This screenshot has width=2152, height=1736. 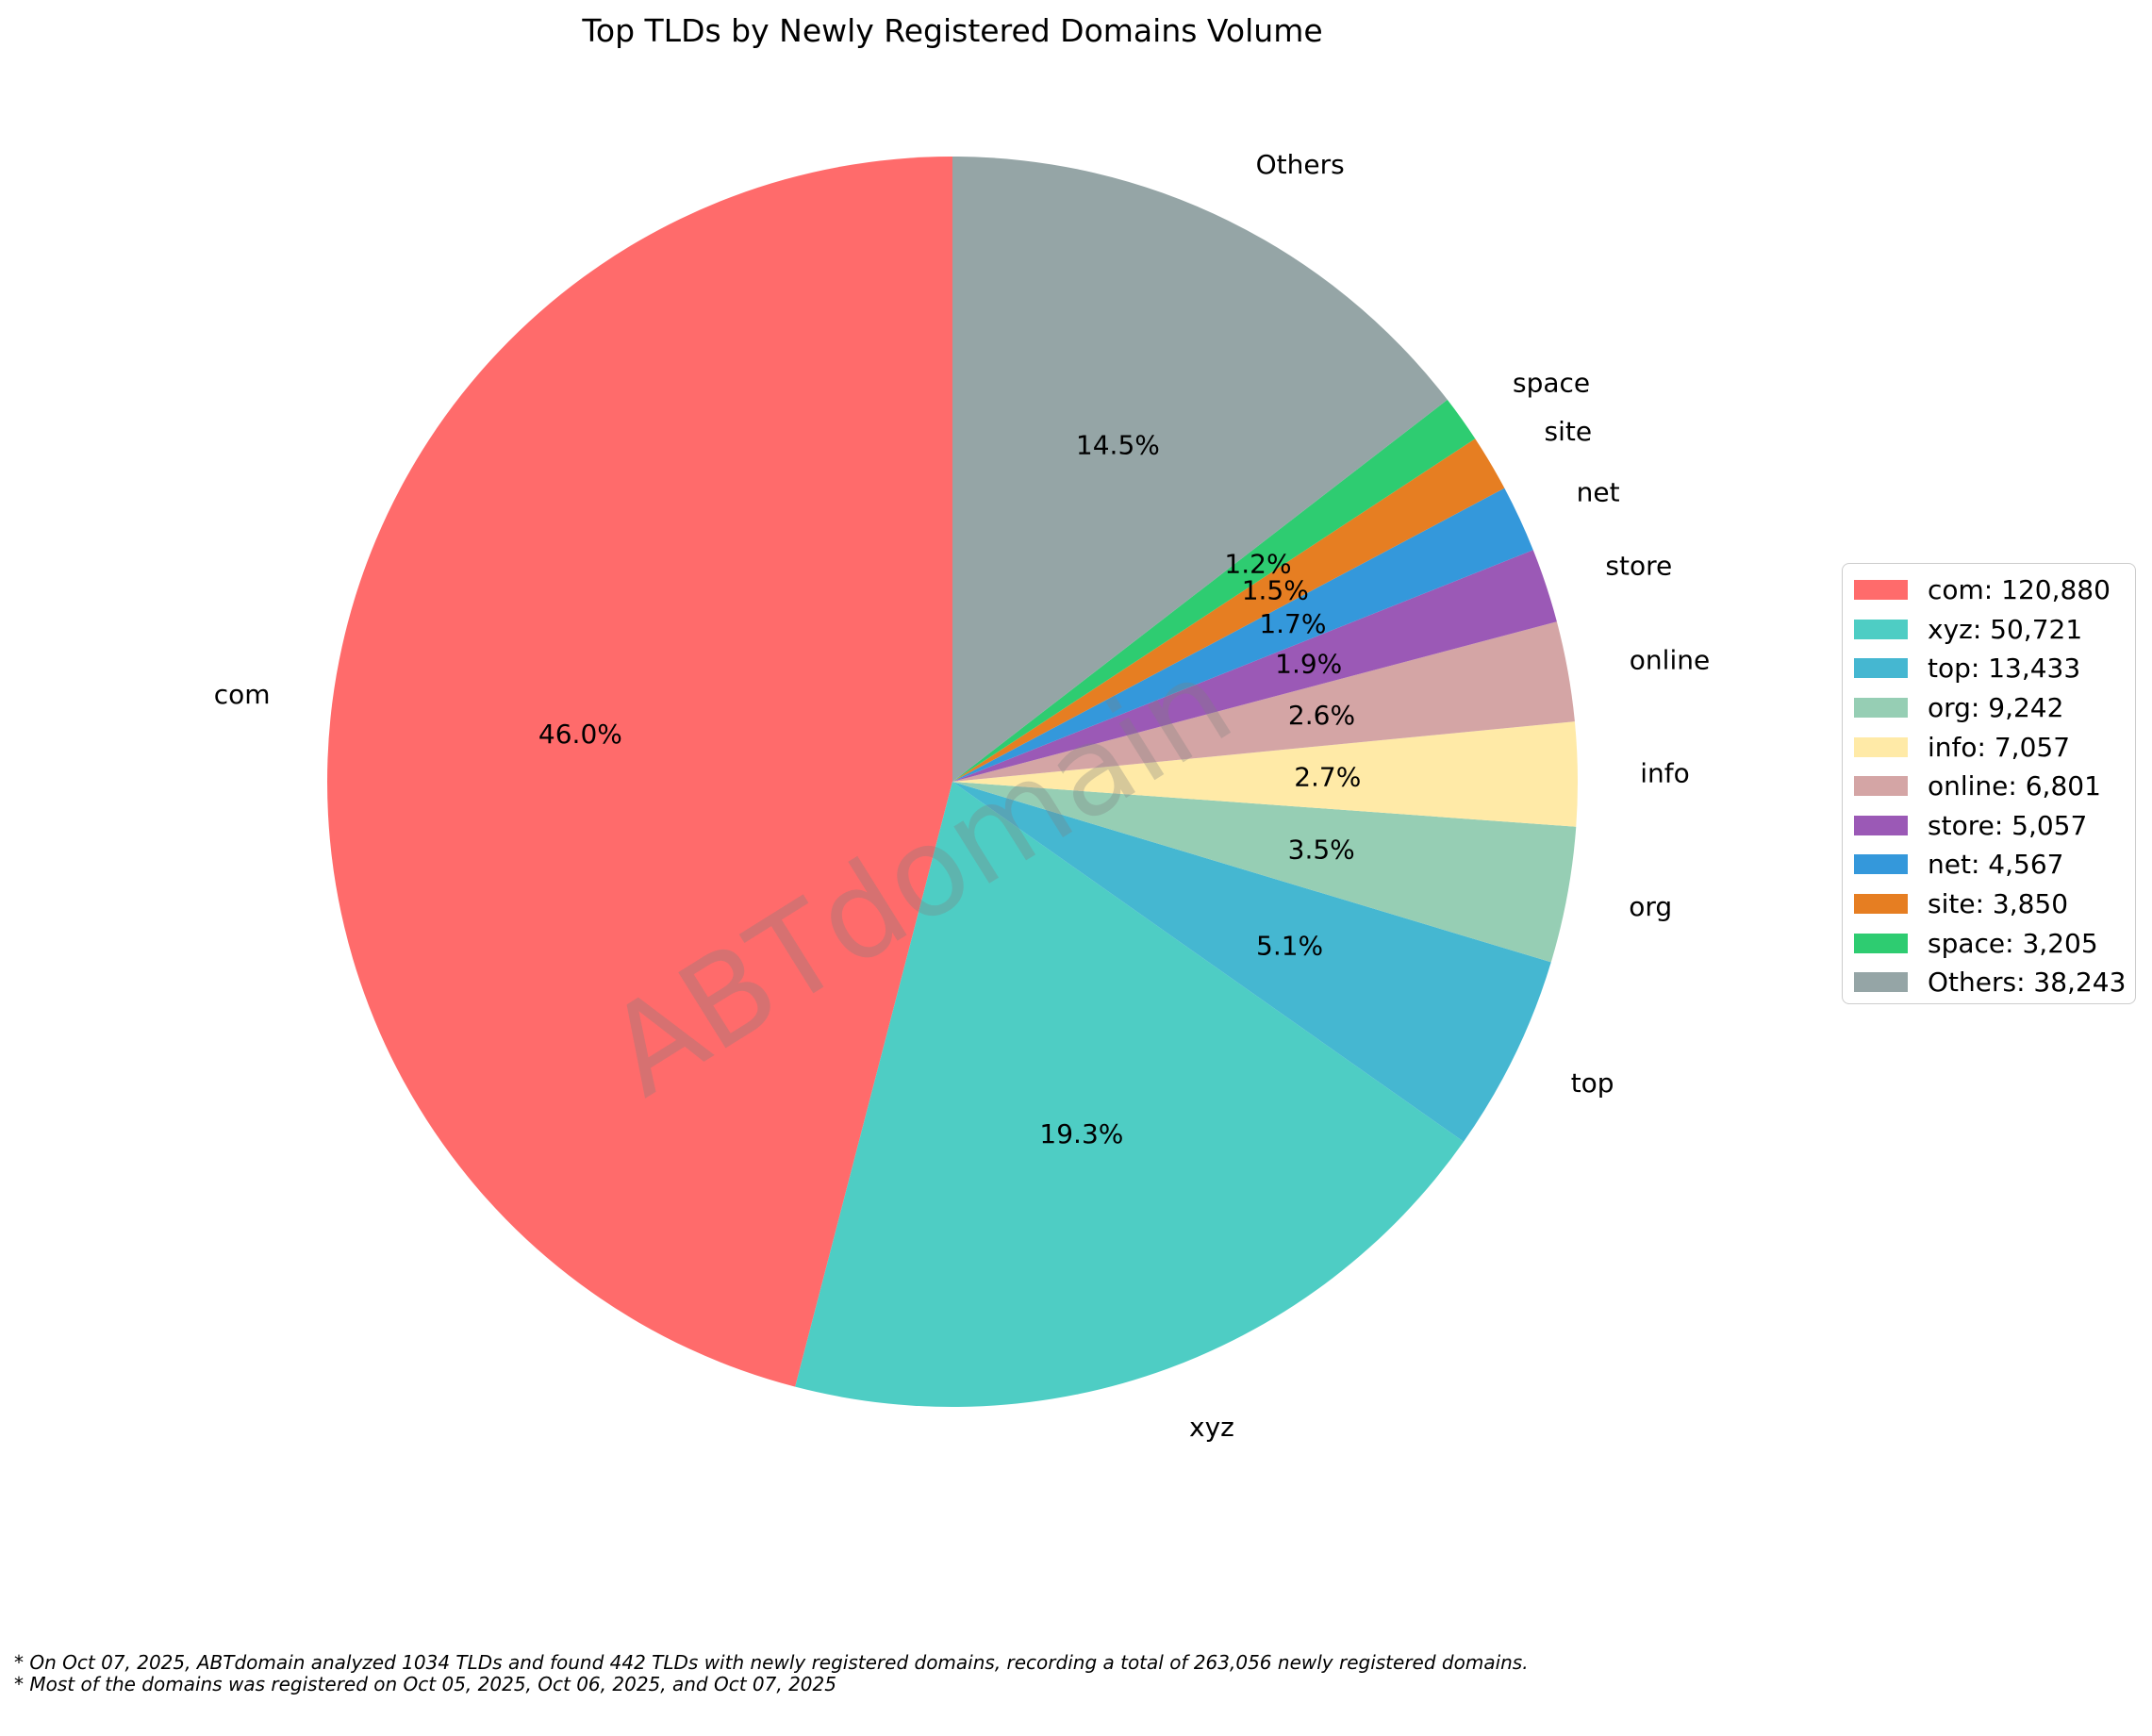 I want to click on legend-item-info: info: 7,057, so click(x=1994, y=747).